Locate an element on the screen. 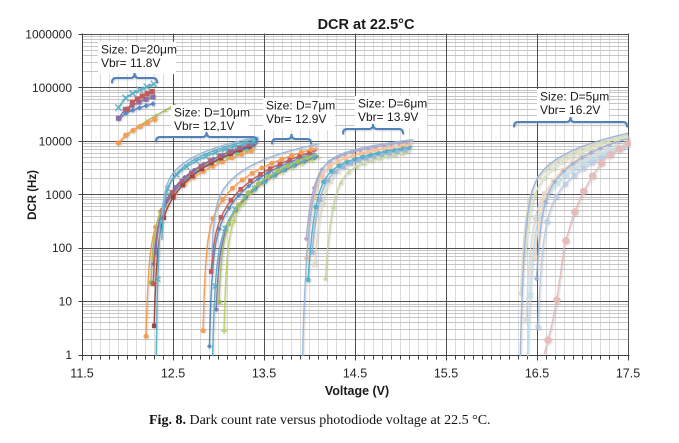  svg-text: Vbr= 11.8V is located at coordinates (130, 63).